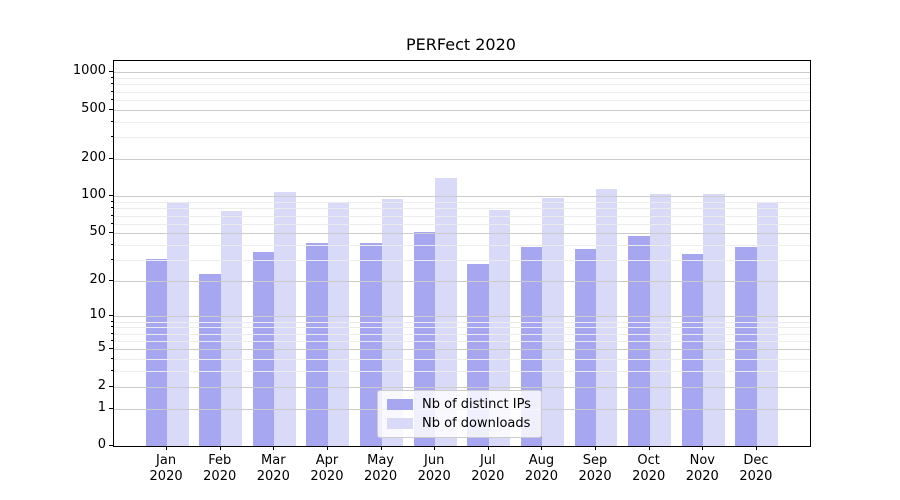 This screenshot has height=500, width=900. I want to click on bar-distinct-ips-feb, so click(210, 360).